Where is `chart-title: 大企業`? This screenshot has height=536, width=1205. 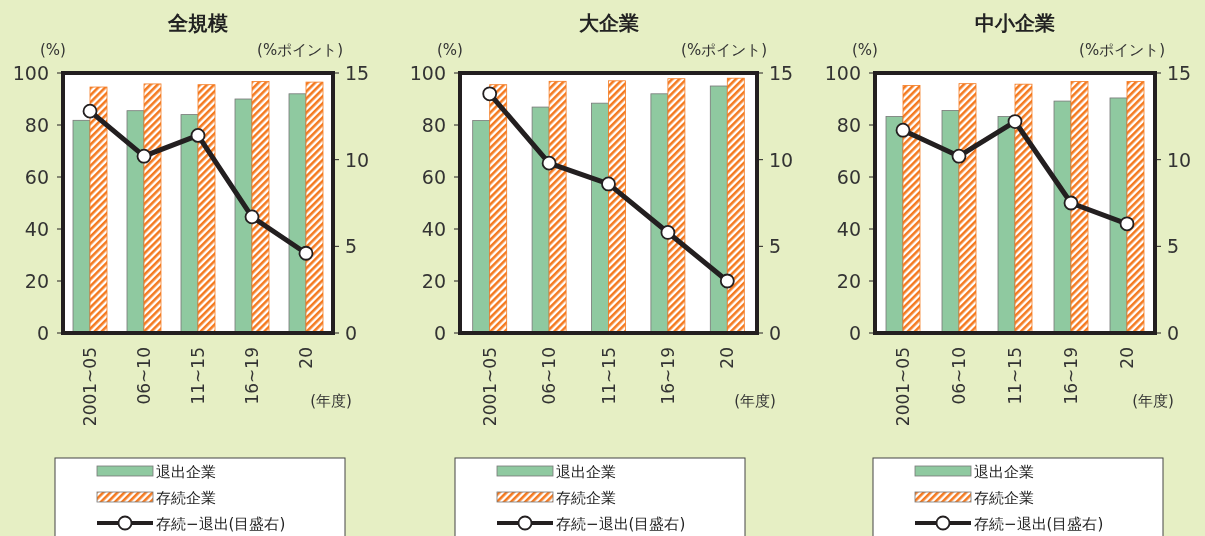
chart-title: 大企業 is located at coordinates (608, 23).